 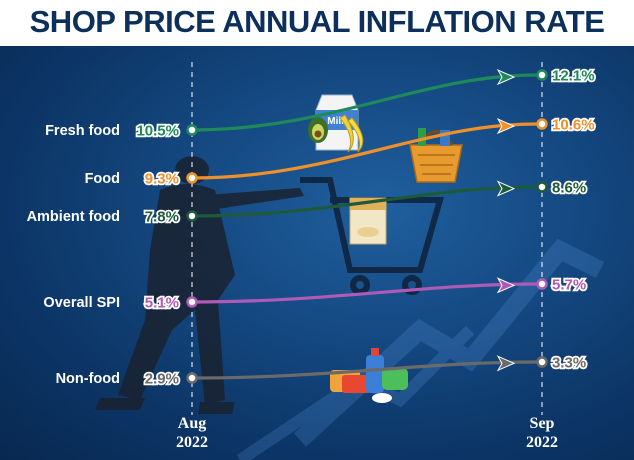 I want to click on series-name-label: Ambient food, so click(x=73, y=217).